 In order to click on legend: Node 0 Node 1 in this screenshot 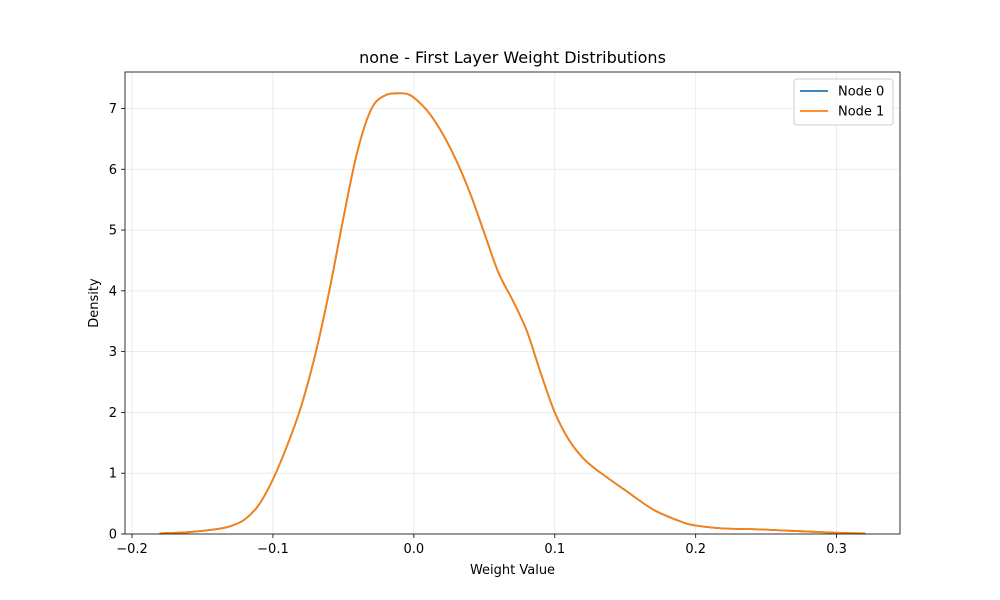, I will do `click(843, 102)`.